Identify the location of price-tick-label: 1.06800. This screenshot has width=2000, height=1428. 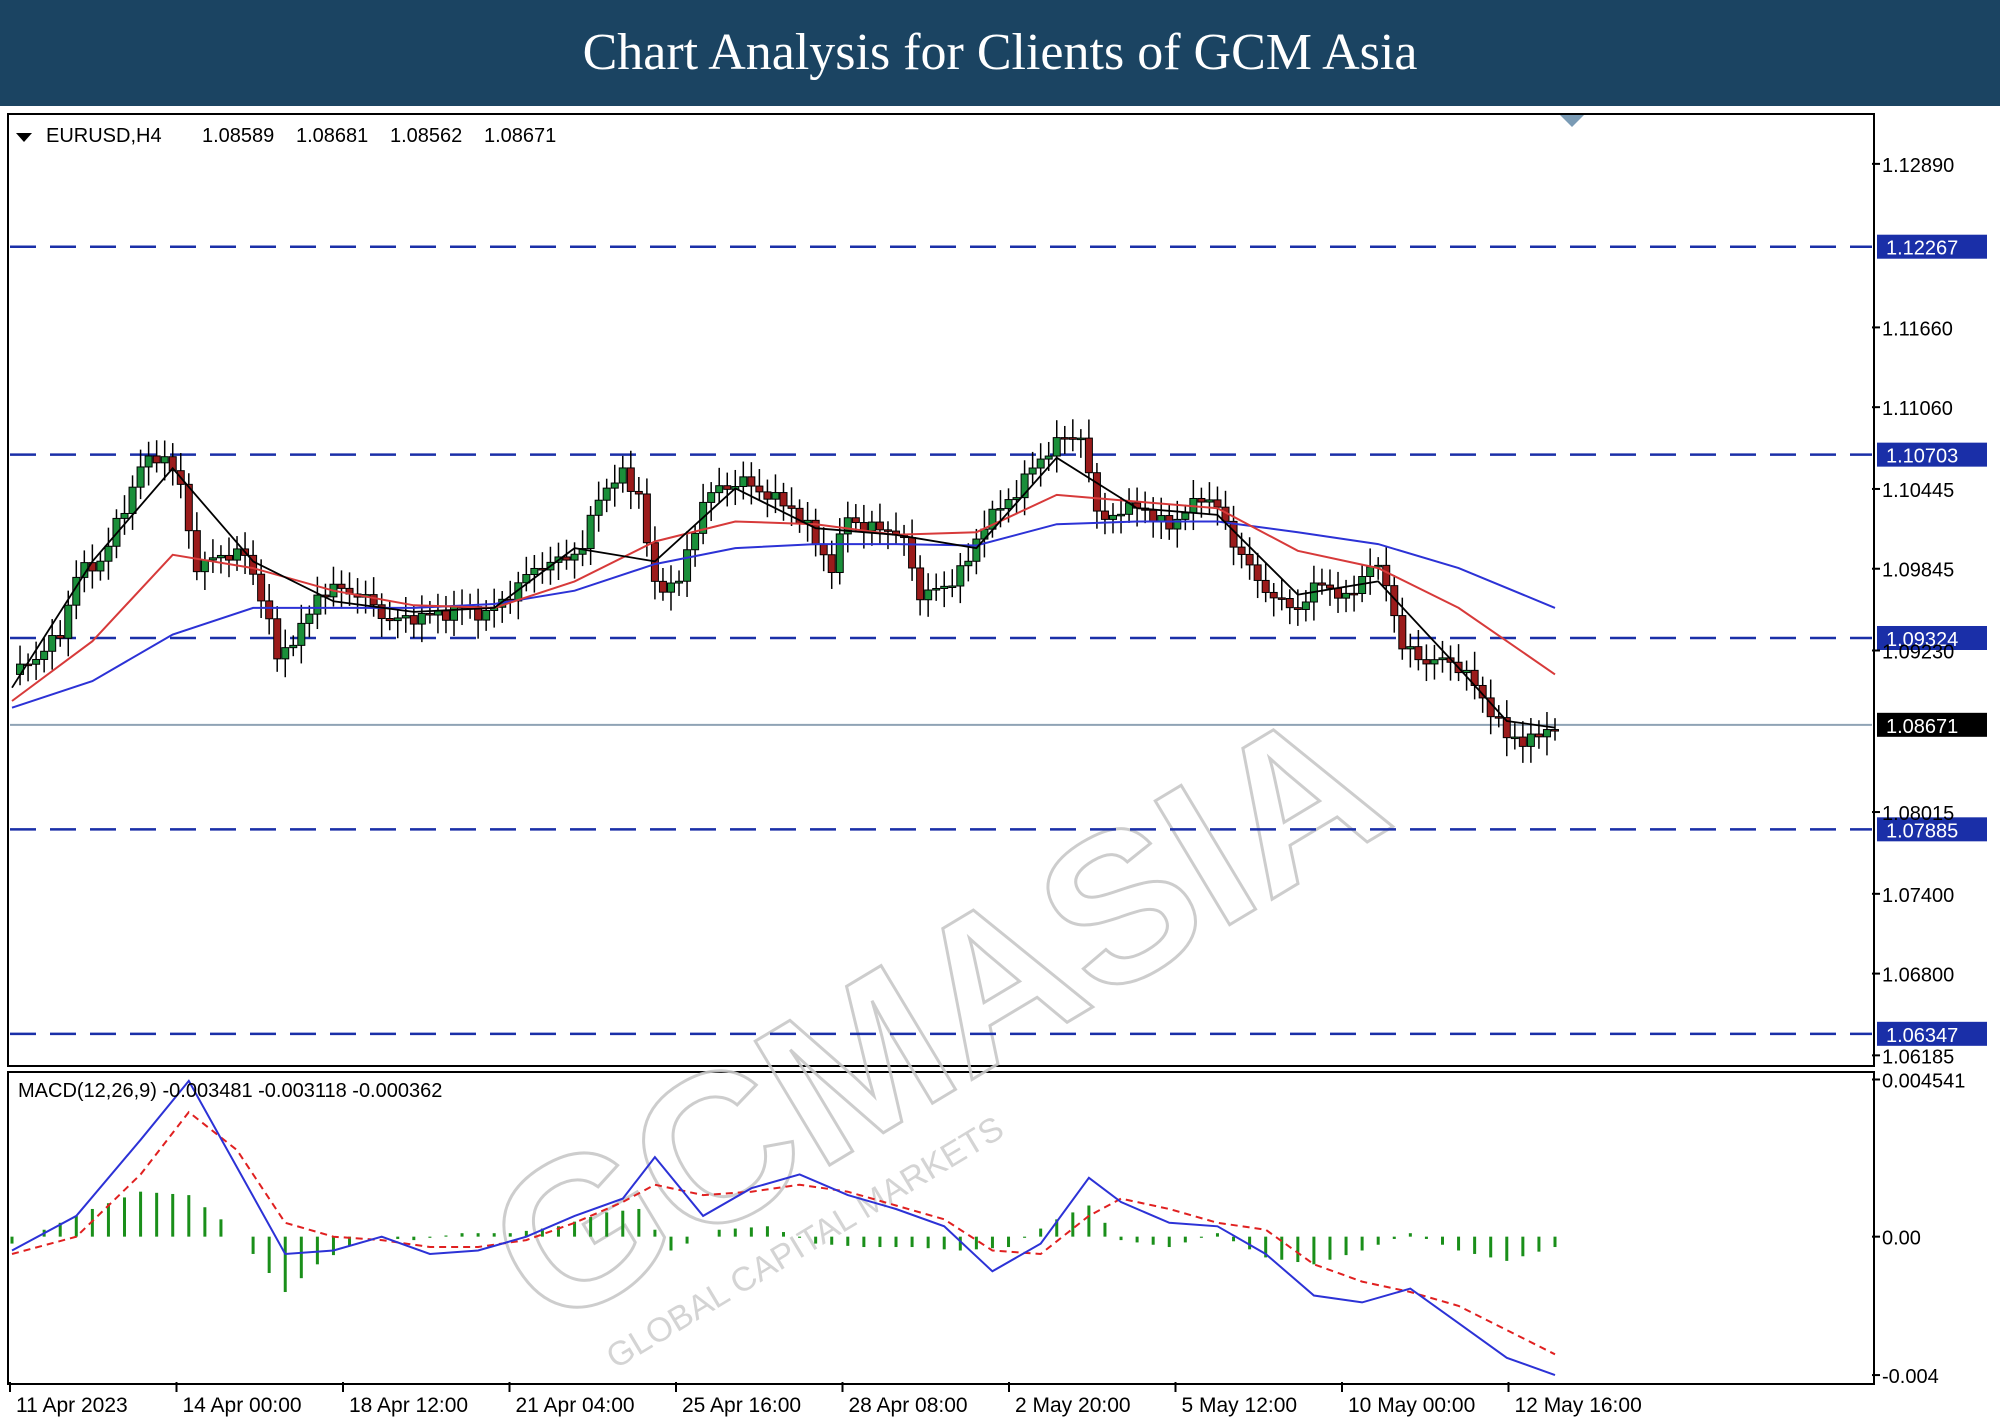
(1918, 976).